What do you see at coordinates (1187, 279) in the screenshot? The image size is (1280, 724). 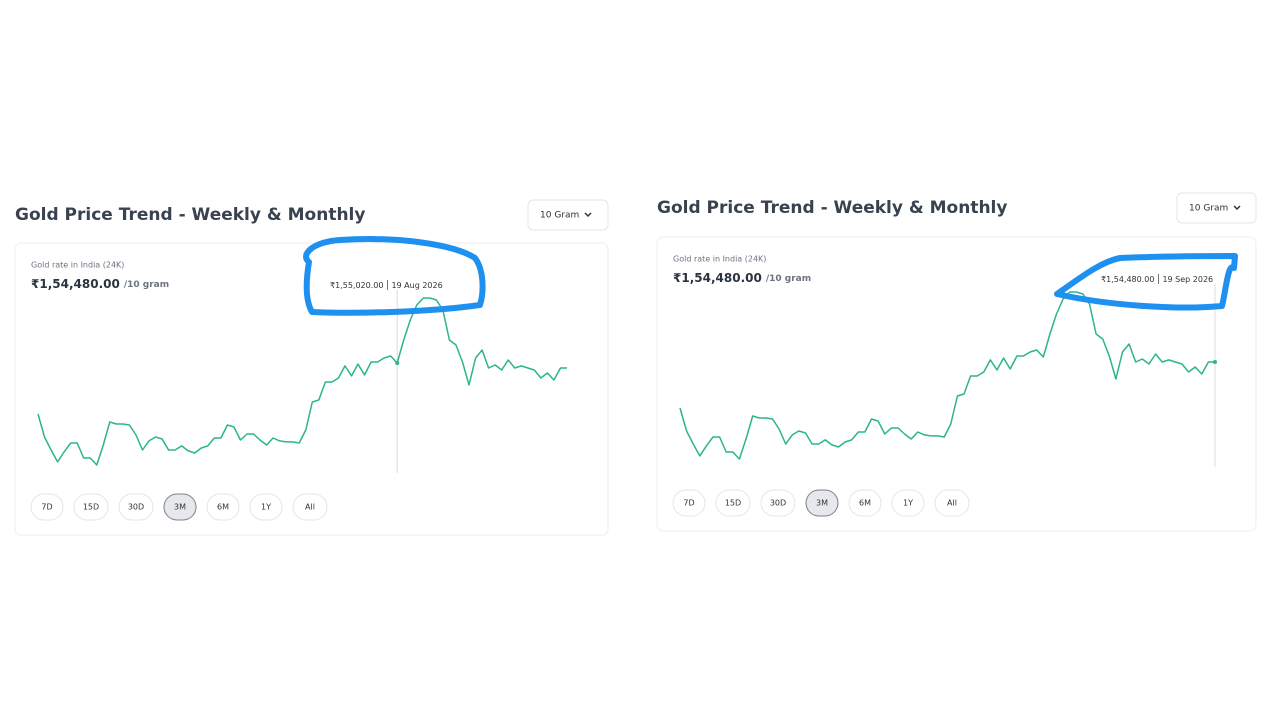 I see `tooltip-date: 19 Sep 2026` at bounding box center [1187, 279].